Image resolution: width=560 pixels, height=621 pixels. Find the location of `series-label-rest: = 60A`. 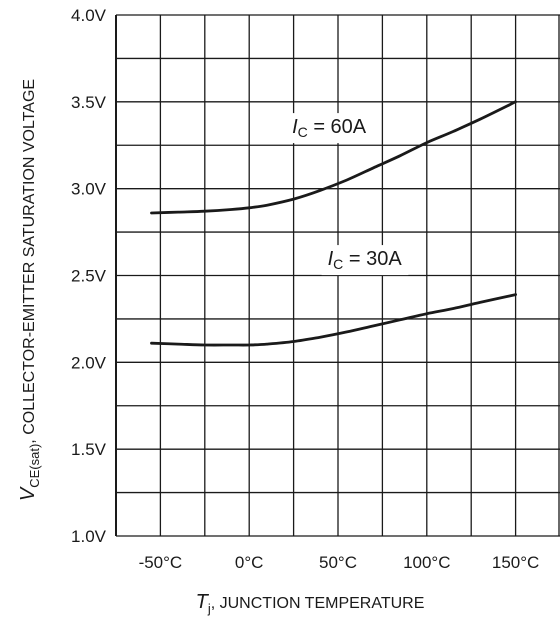

series-label-rest: = 60A is located at coordinates (337, 127).